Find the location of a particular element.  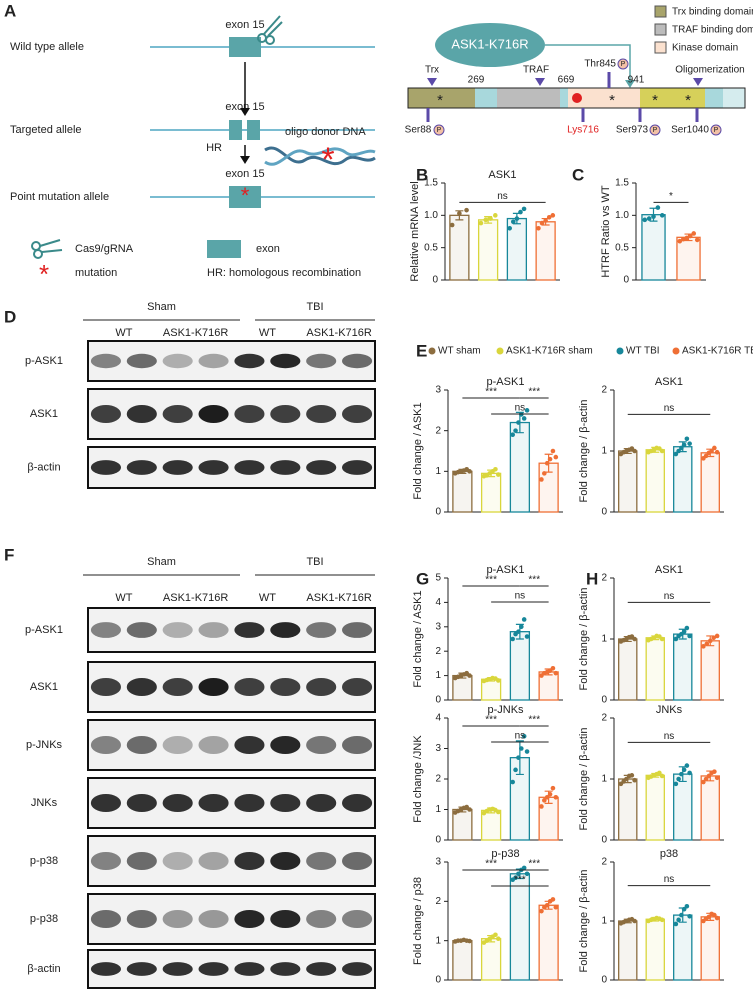

residue-label: 669 is located at coordinates (566, 80).